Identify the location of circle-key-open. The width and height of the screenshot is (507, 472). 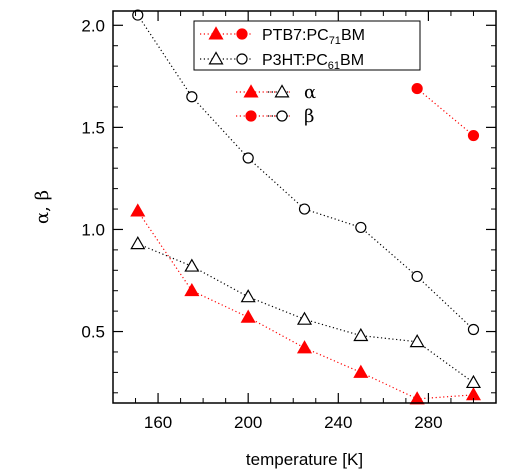
(282, 116).